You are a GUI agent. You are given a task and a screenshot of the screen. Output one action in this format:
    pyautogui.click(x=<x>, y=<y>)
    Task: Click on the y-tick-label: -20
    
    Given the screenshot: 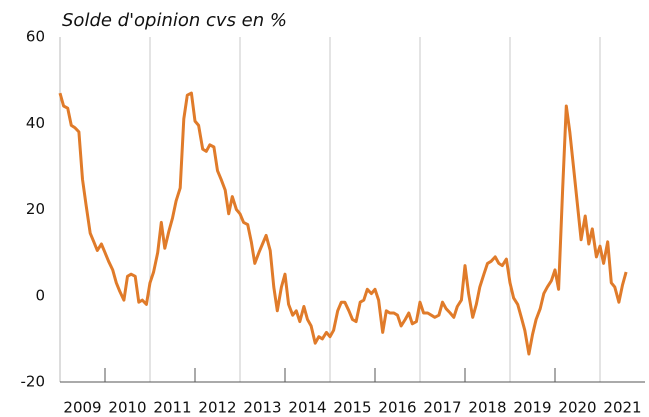 What is the action you would take?
    pyautogui.click(x=33, y=382)
    